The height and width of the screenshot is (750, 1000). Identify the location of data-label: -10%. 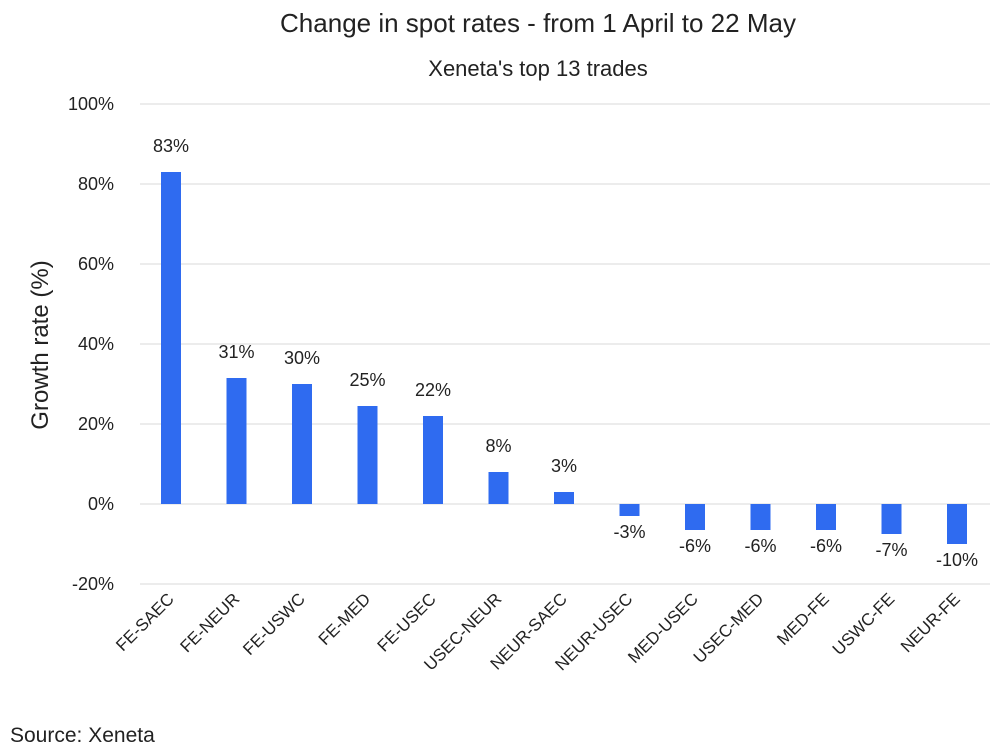
(957, 560).